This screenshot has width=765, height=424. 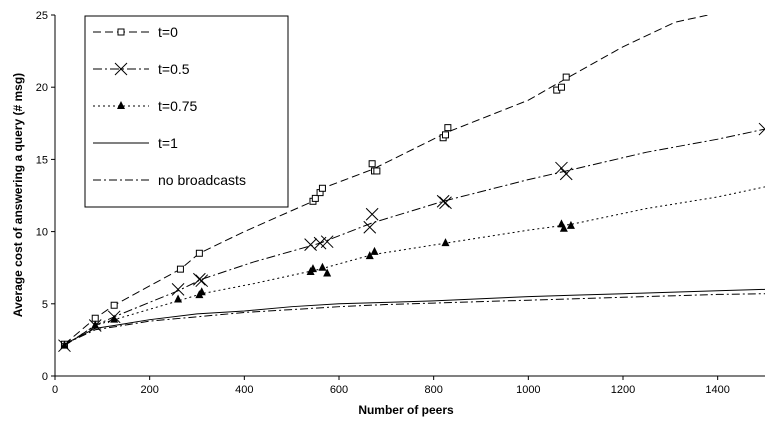 I want to click on legend-item: t=1, so click(x=135, y=143).